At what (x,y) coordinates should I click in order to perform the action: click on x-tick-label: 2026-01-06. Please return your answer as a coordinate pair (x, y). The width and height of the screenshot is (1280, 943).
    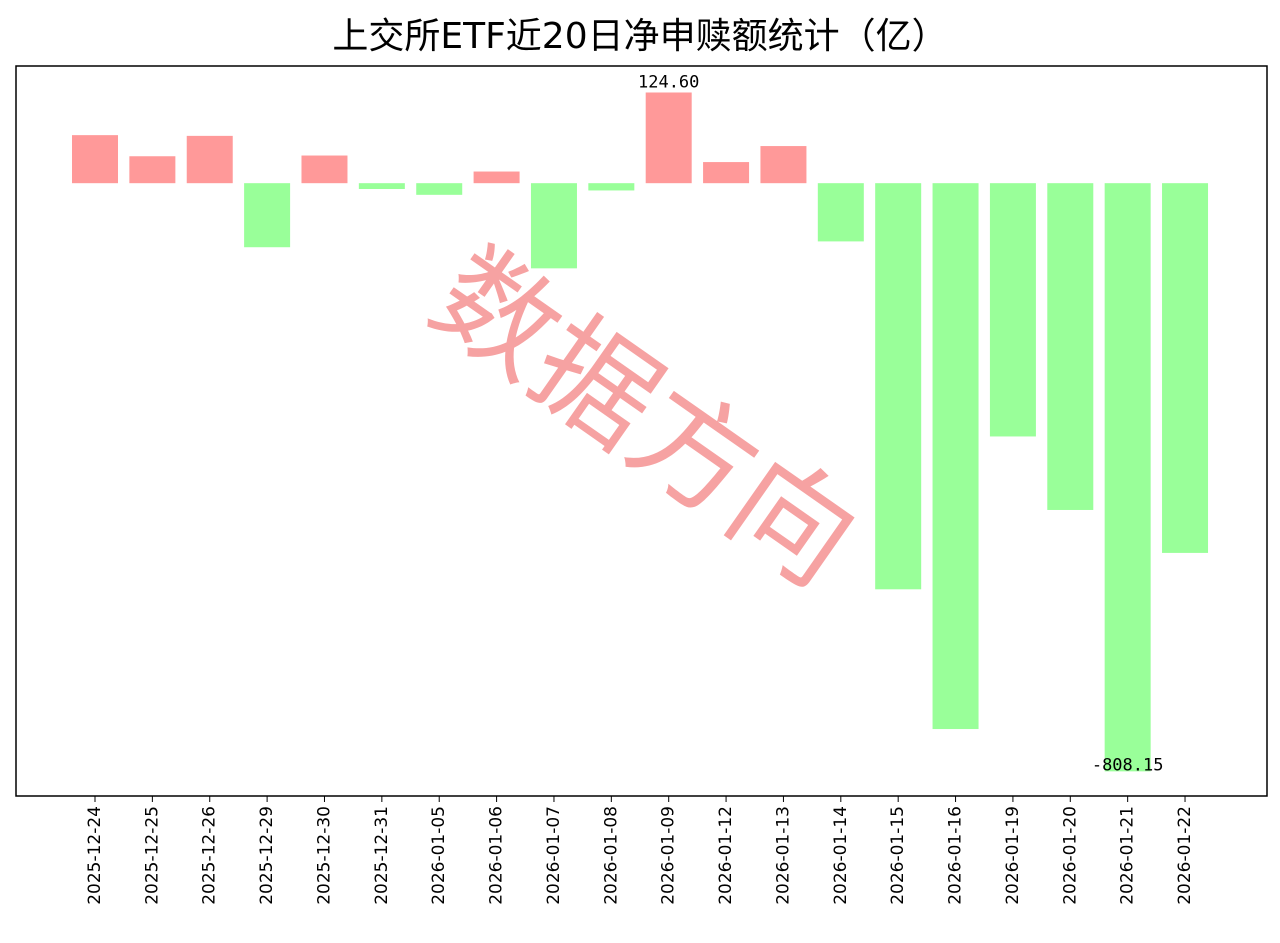
    Looking at the image, I should click on (497, 855).